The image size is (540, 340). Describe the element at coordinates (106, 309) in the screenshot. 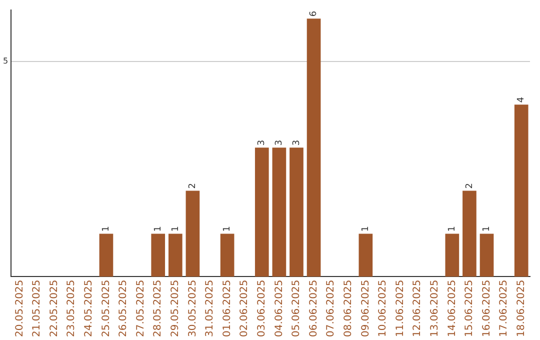

I see `x-tick-label: 25.05.2025` at that location.